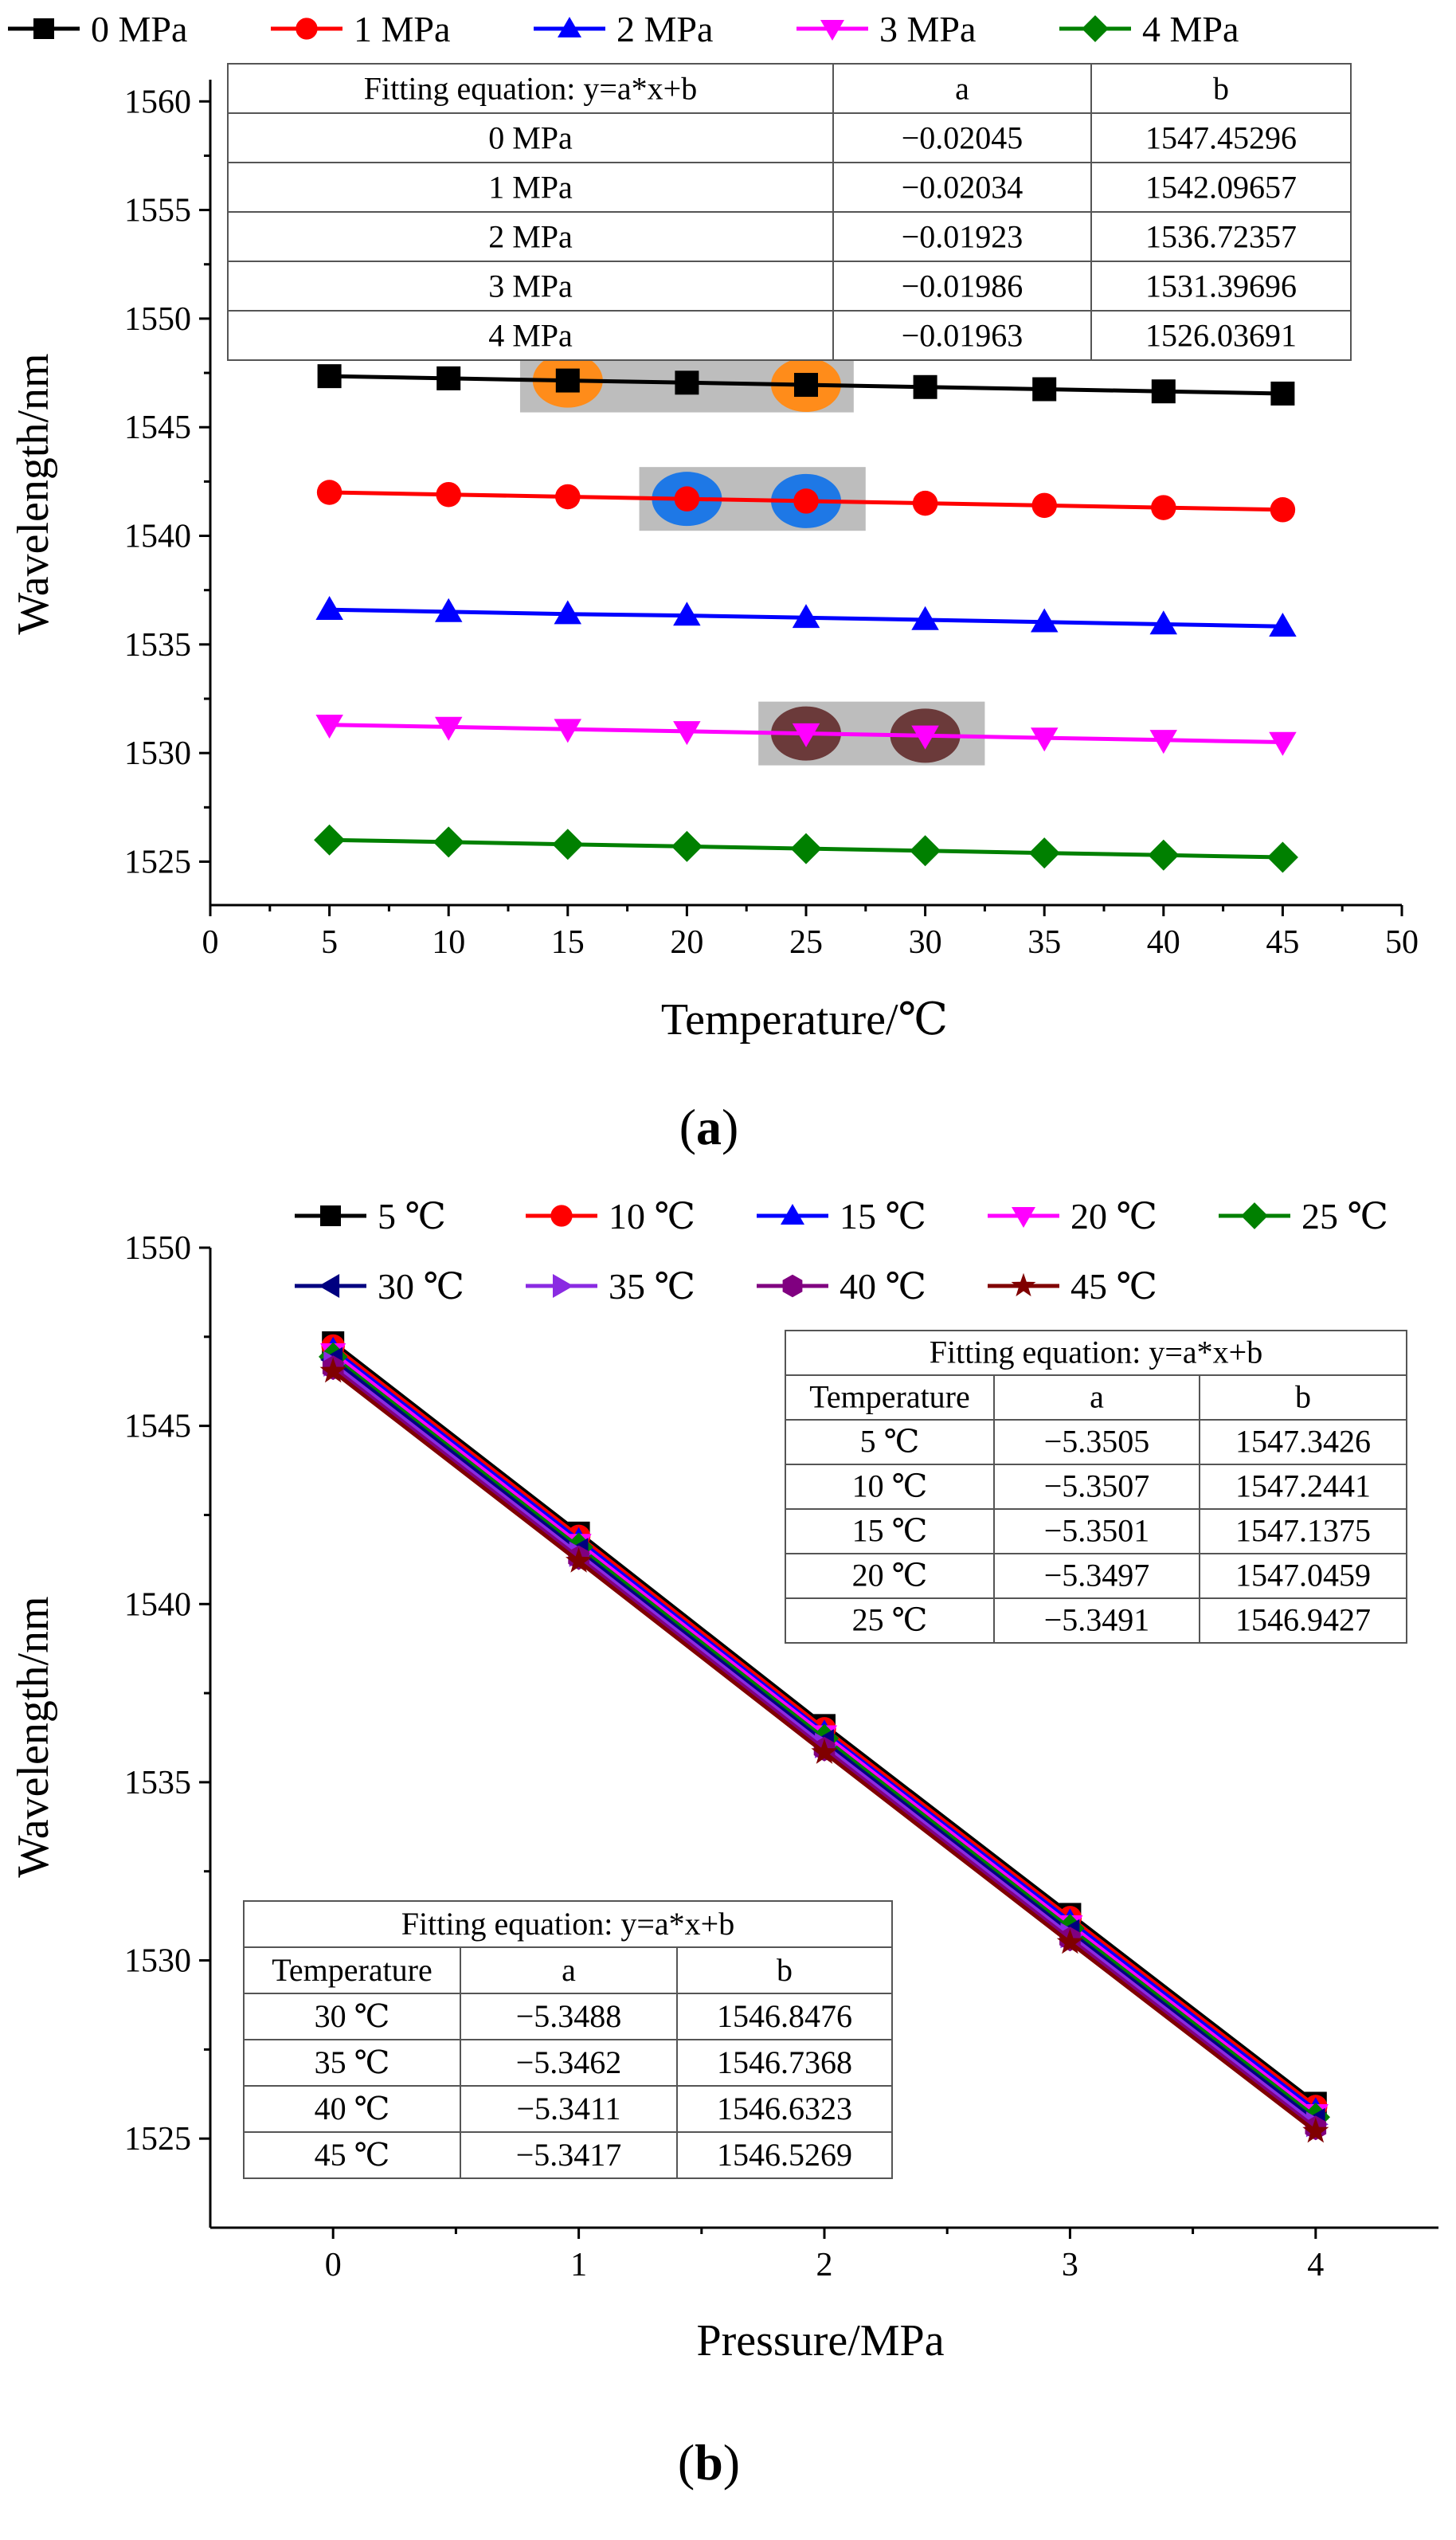 The image size is (1456, 2540). What do you see at coordinates (1072, 1216) in the screenshot?
I see `panel-b-legend-item-20: 20 ℃` at bounding box center [1072, 1216].